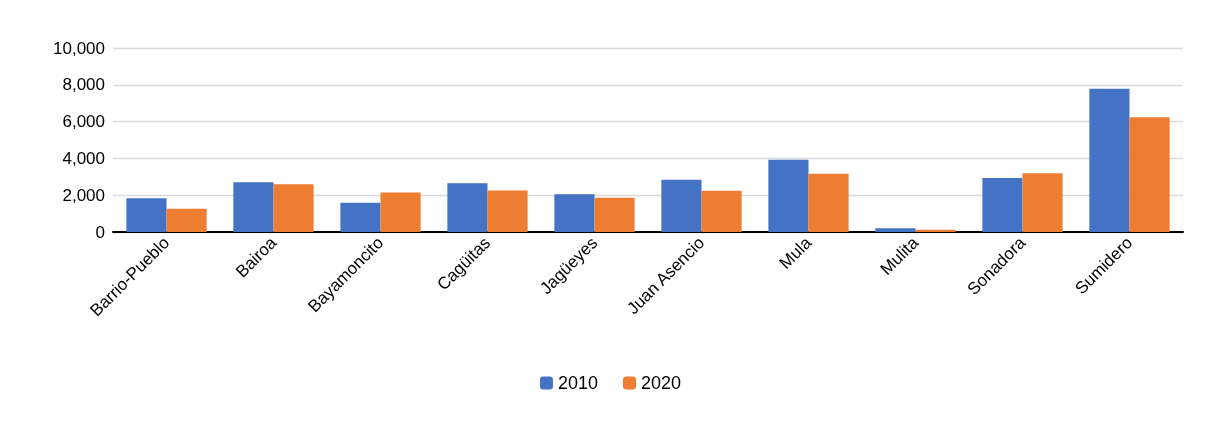  Describe the element at coordinates (577, 383) in the screenshot. I see `legend-label: 2010` at that location.